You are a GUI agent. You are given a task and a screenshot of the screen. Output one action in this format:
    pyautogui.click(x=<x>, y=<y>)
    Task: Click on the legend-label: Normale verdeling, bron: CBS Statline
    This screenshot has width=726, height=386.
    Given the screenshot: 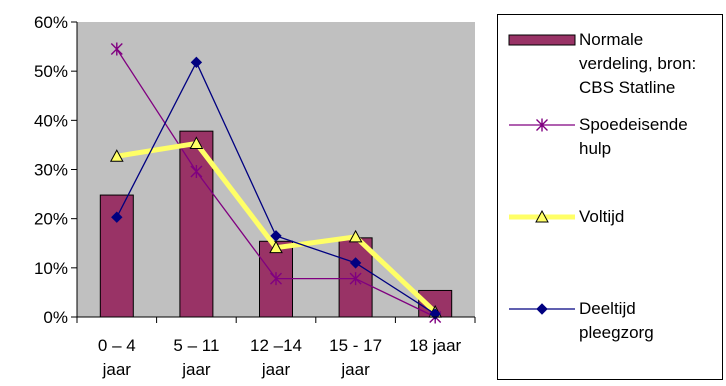 What is the action you would take?
    pyautogui.click(x=637, y=63)
    